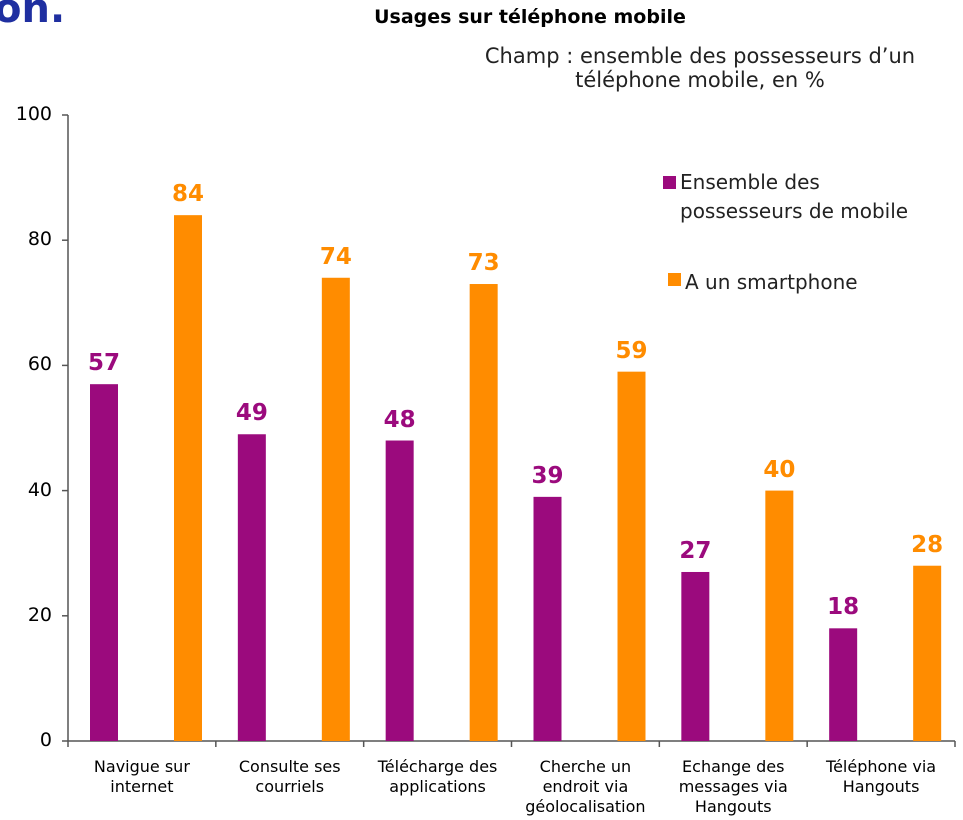  What do you see at coordinates (881, 776) in the screenshot?
I see `x-tick-label: Téléphone via Hangouts` at bounding box center [881, 776].